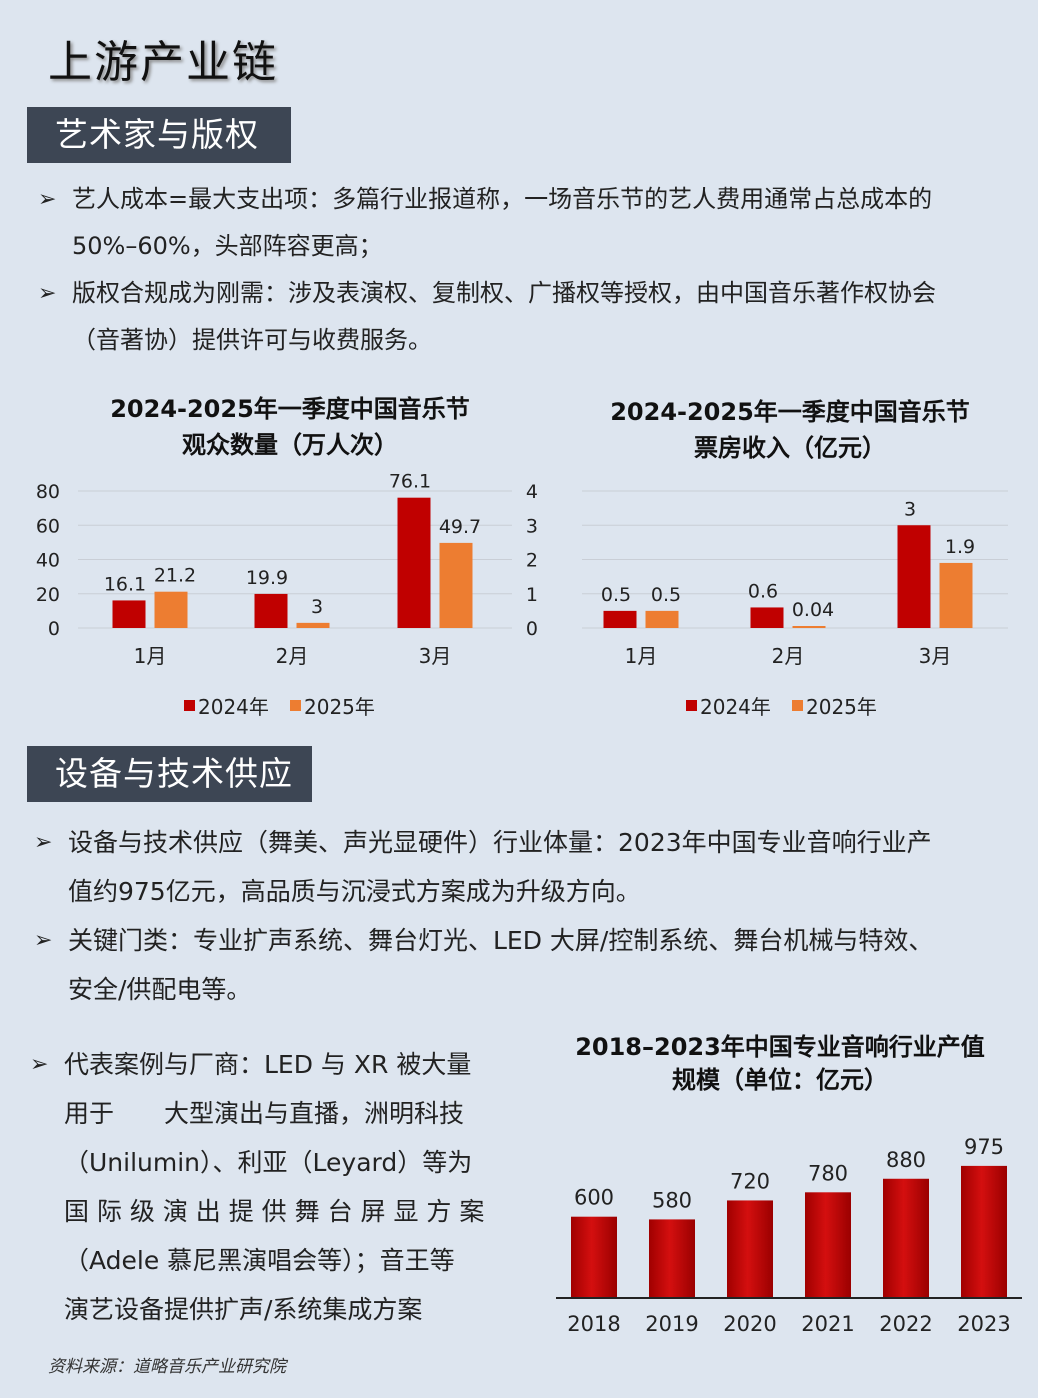  Describe the element at coordinates (500, 842) in the screenshot. I see `bullet-line: 设备与技术供应（舞美、声光显硬件）行业体量：2023年中国专业音响行业产` at that location.